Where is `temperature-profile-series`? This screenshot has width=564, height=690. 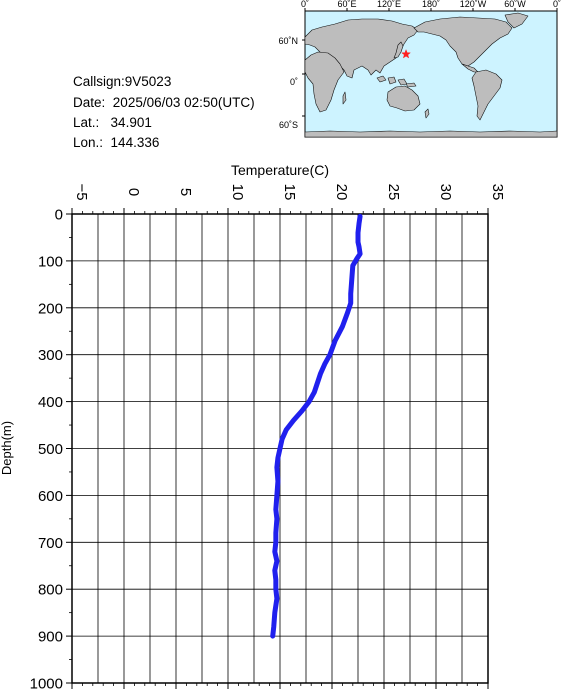
temperature-profile-series is located at coordinates (316, 426).